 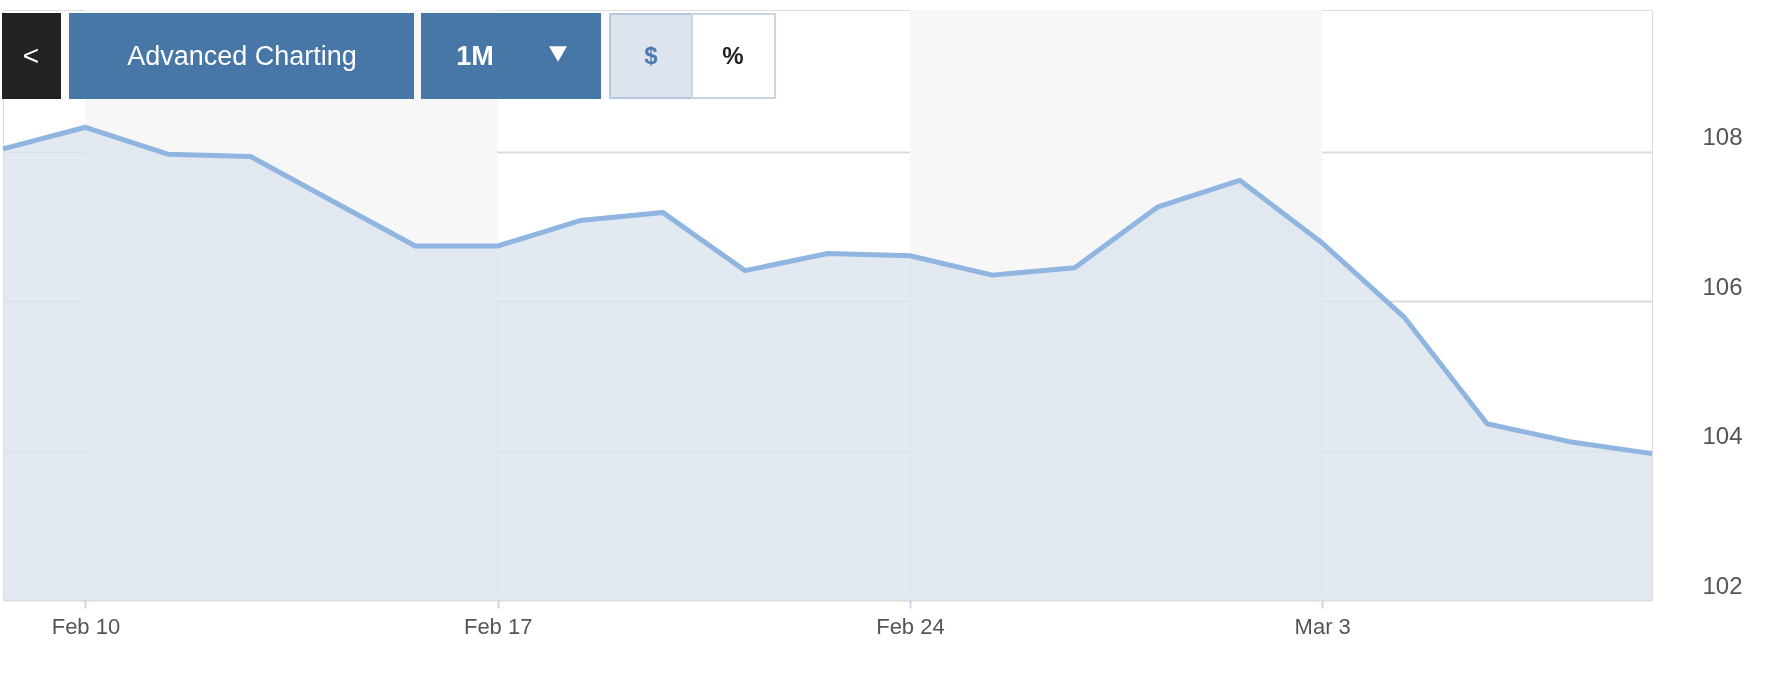 What do you see at coordinates (651, 55) in the screenshot?
I see `annotation: $` at bounding box center [651, 55].